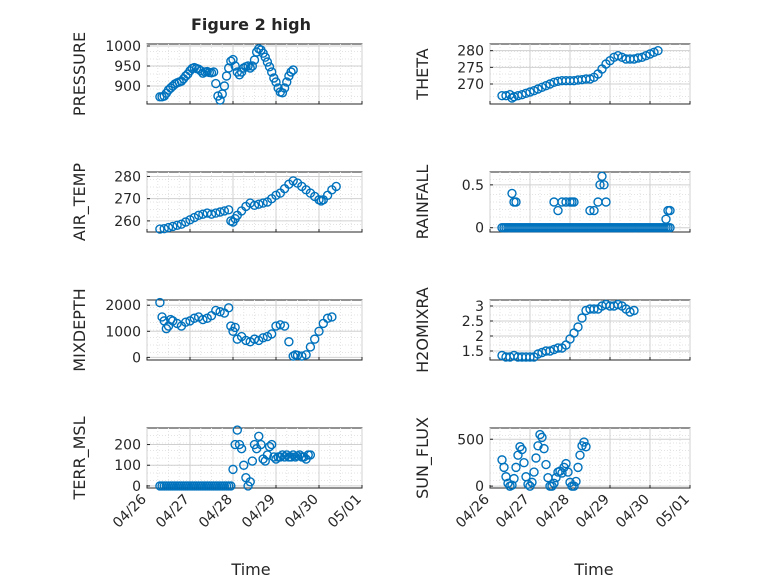 Image resolution: width=778 pixels, height=583 pixels. I want to click on x-tick-label: 04/30, so click(302, 512).